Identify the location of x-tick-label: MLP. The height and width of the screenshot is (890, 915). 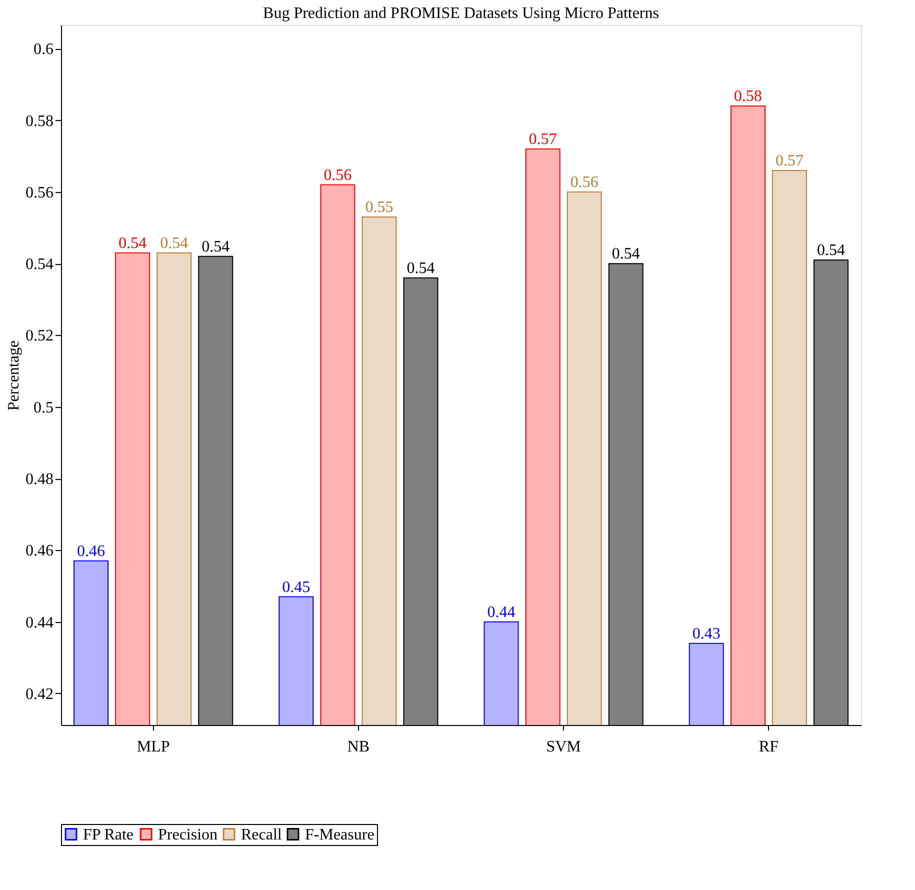
(153, 747).